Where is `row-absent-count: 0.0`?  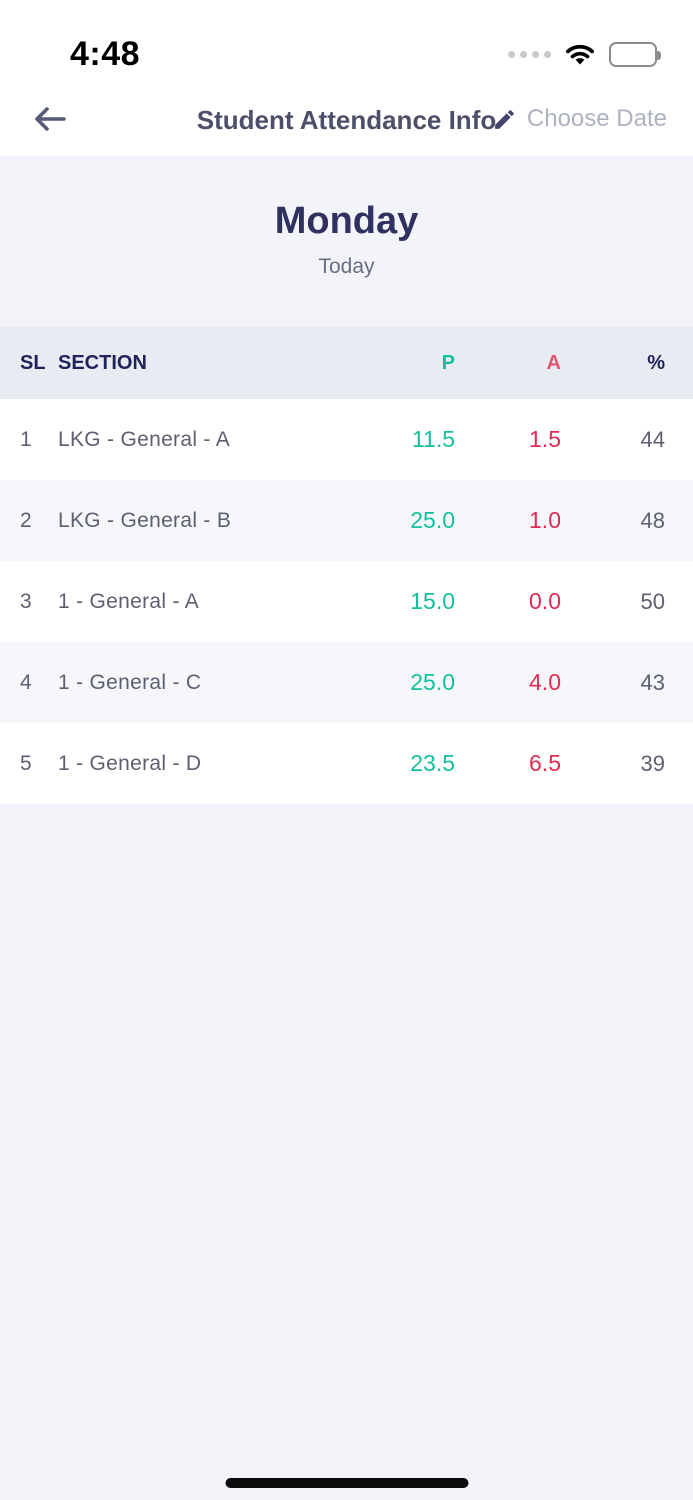 row-absent-count: 0.0 is located at coordinates (545, 601).